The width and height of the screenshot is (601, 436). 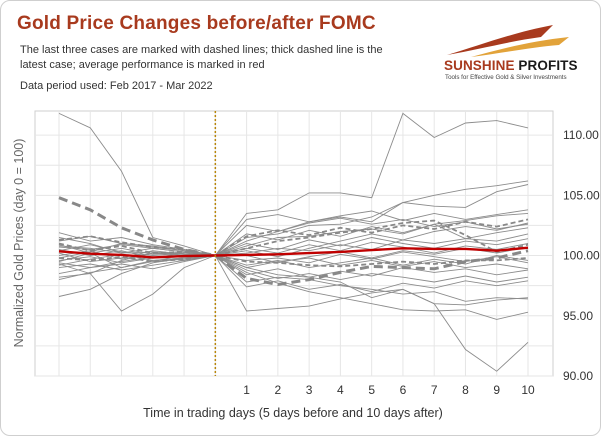 I want to click on recent-case-lines, so click(x=293, y=243).